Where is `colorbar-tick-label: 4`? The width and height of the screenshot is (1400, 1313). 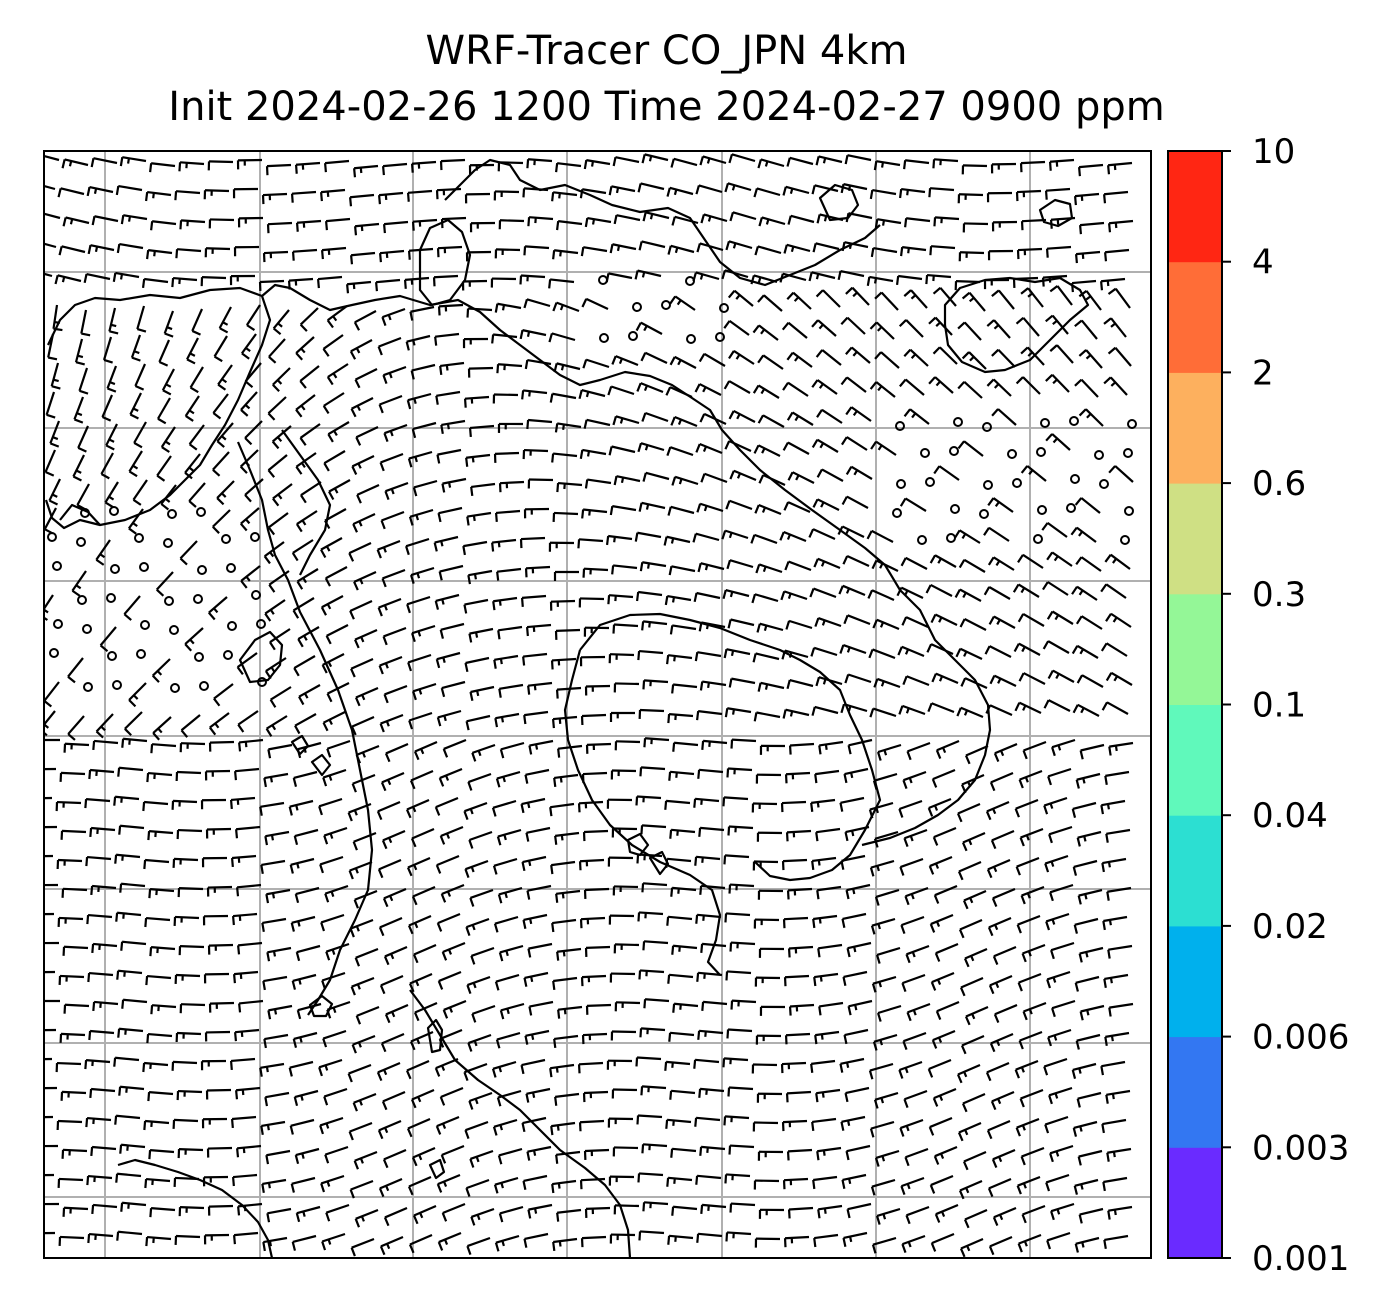
colorbar-tick-label: 4 is located at coordinates (1263, 263).